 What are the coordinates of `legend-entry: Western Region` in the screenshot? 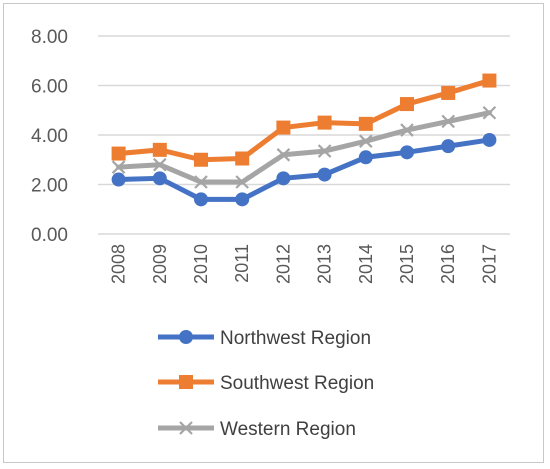 It's located at (257, 429).